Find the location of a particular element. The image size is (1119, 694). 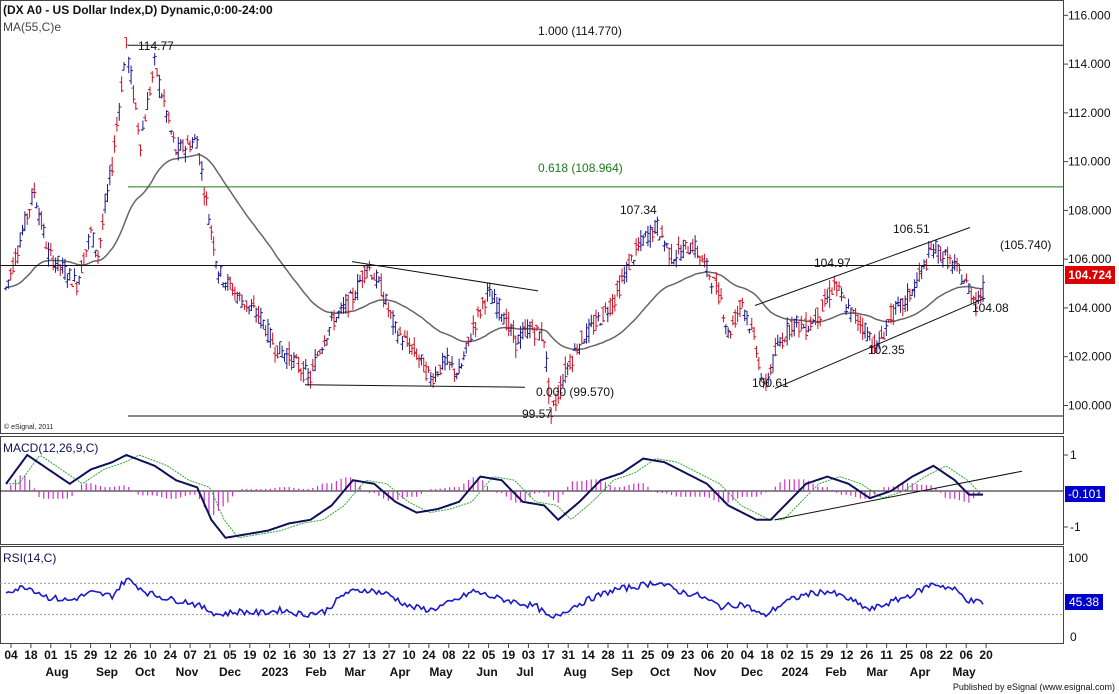

price-tick-label: 106.000 is located at coordinates (1090, 259).